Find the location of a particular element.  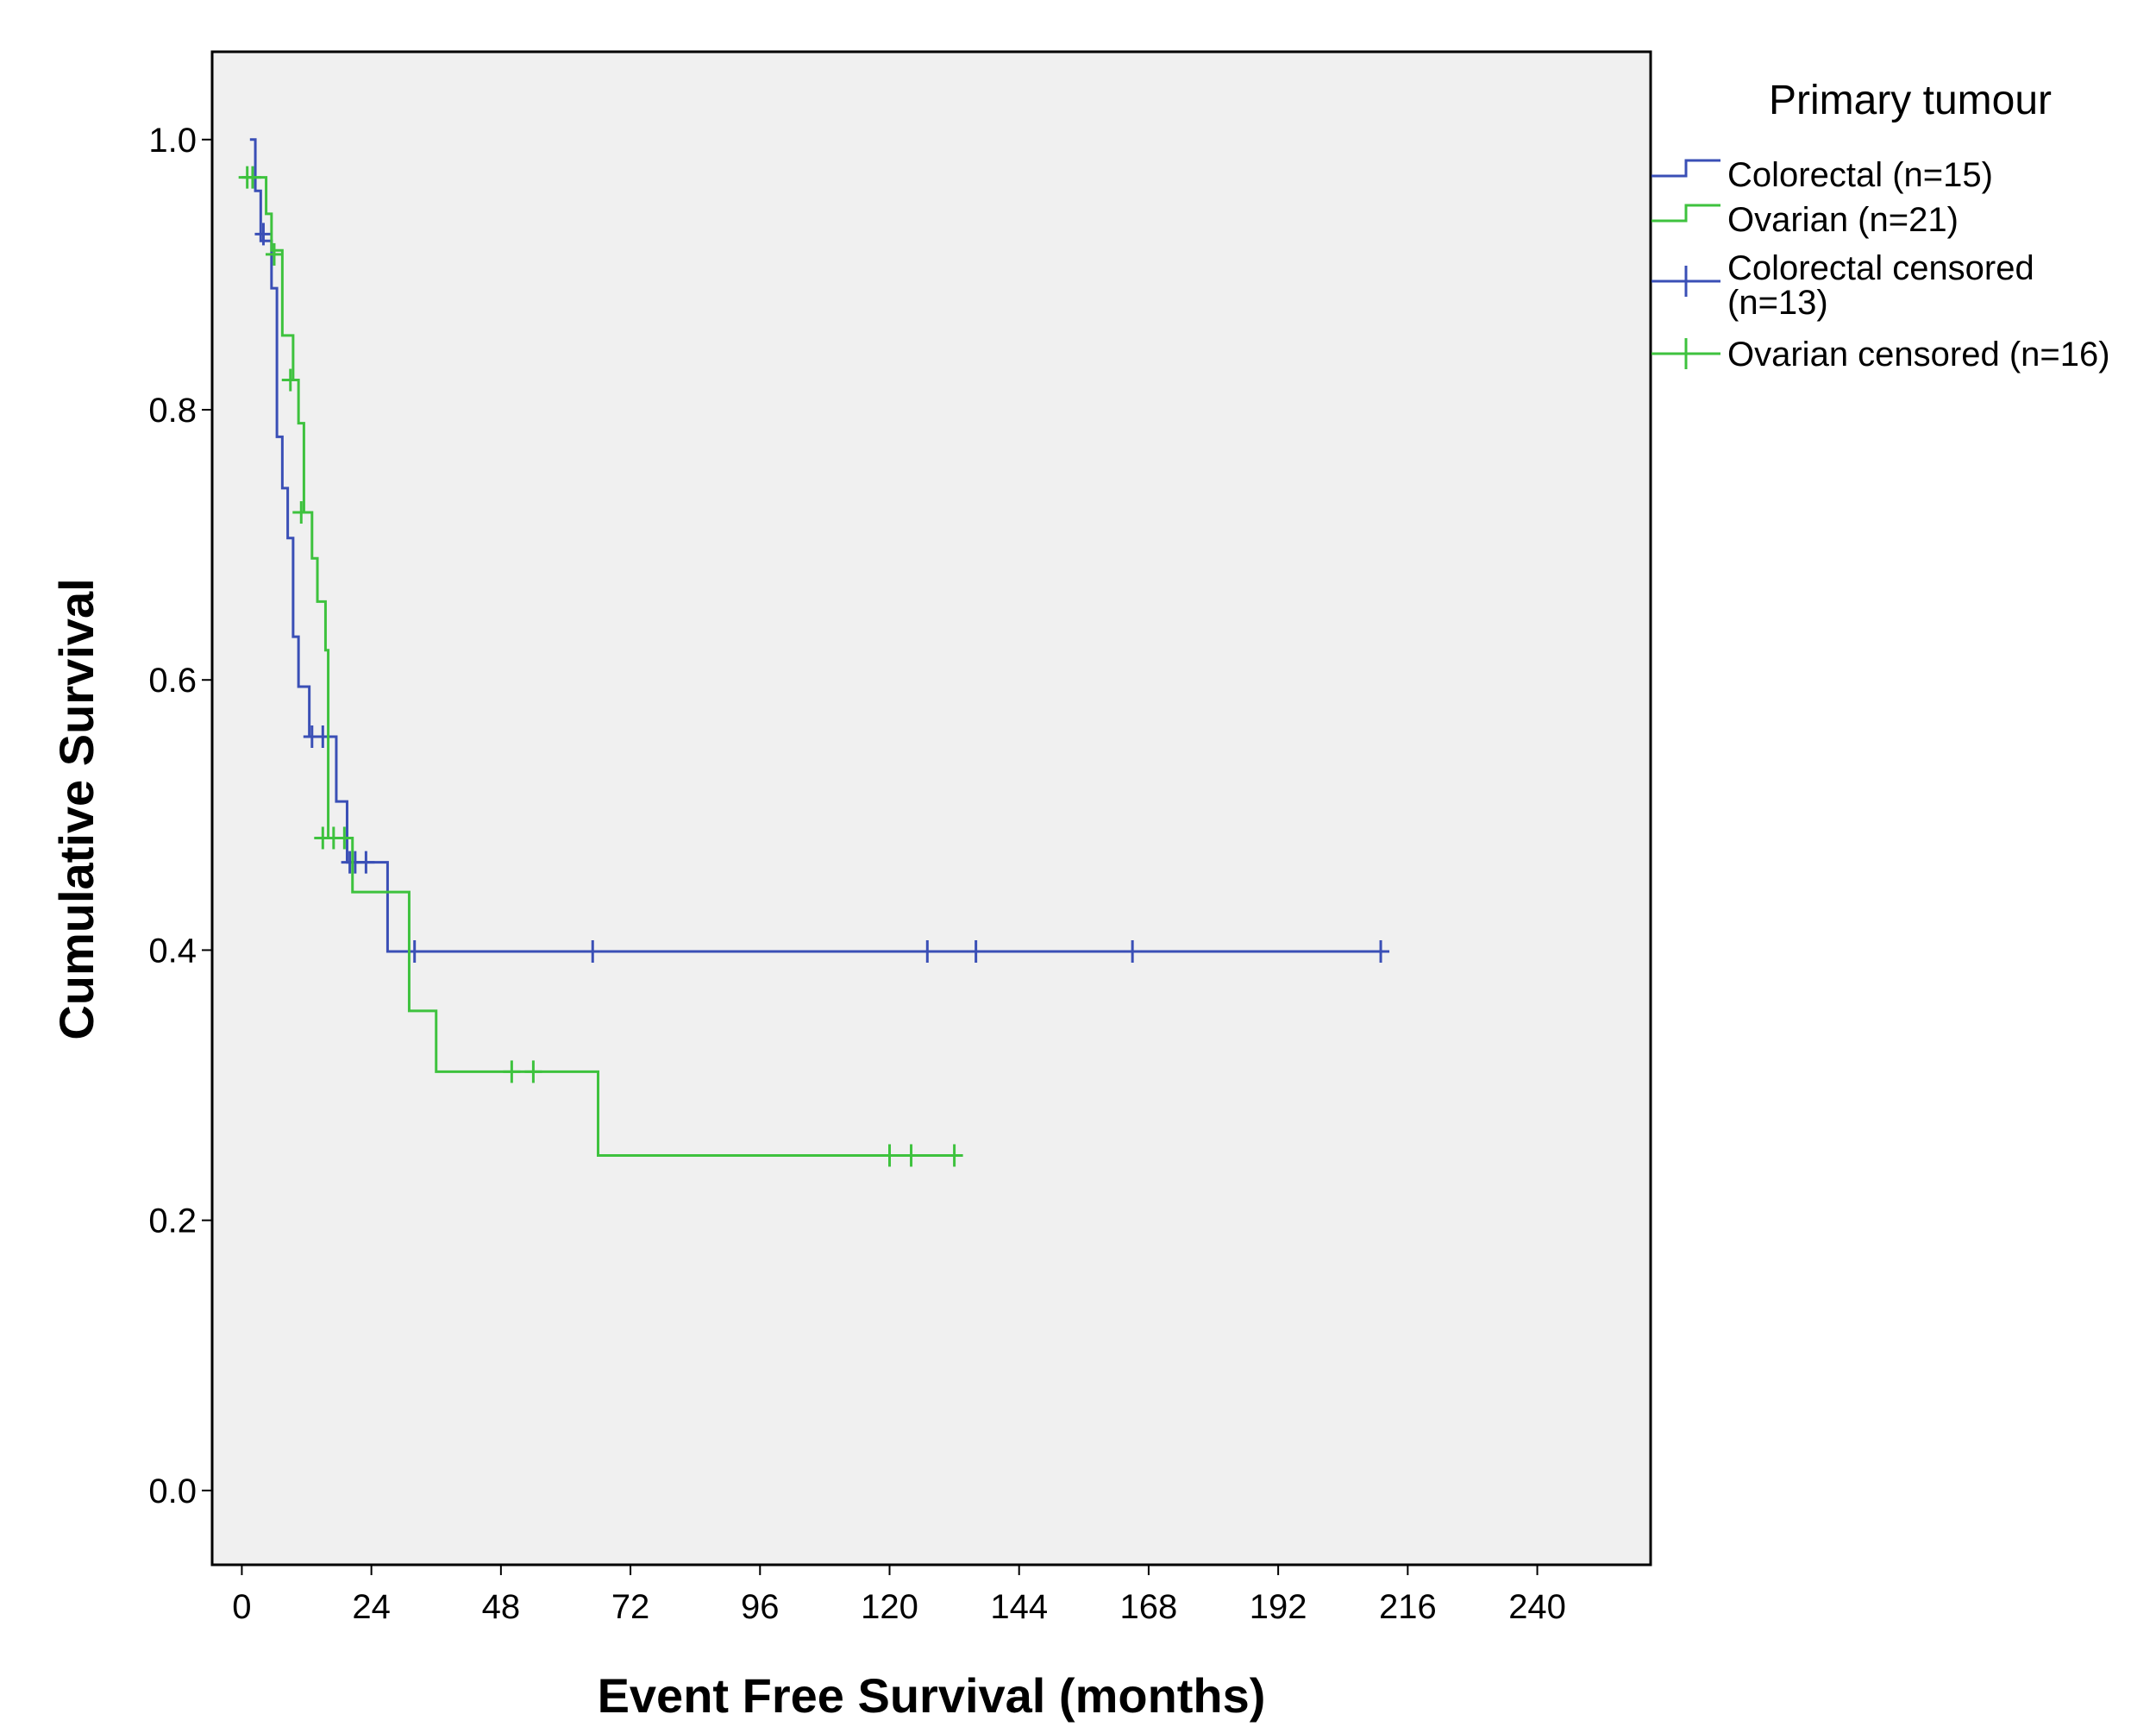

legend-label: Ovarian censored (n=16) is located at coordinates (1919, 355).